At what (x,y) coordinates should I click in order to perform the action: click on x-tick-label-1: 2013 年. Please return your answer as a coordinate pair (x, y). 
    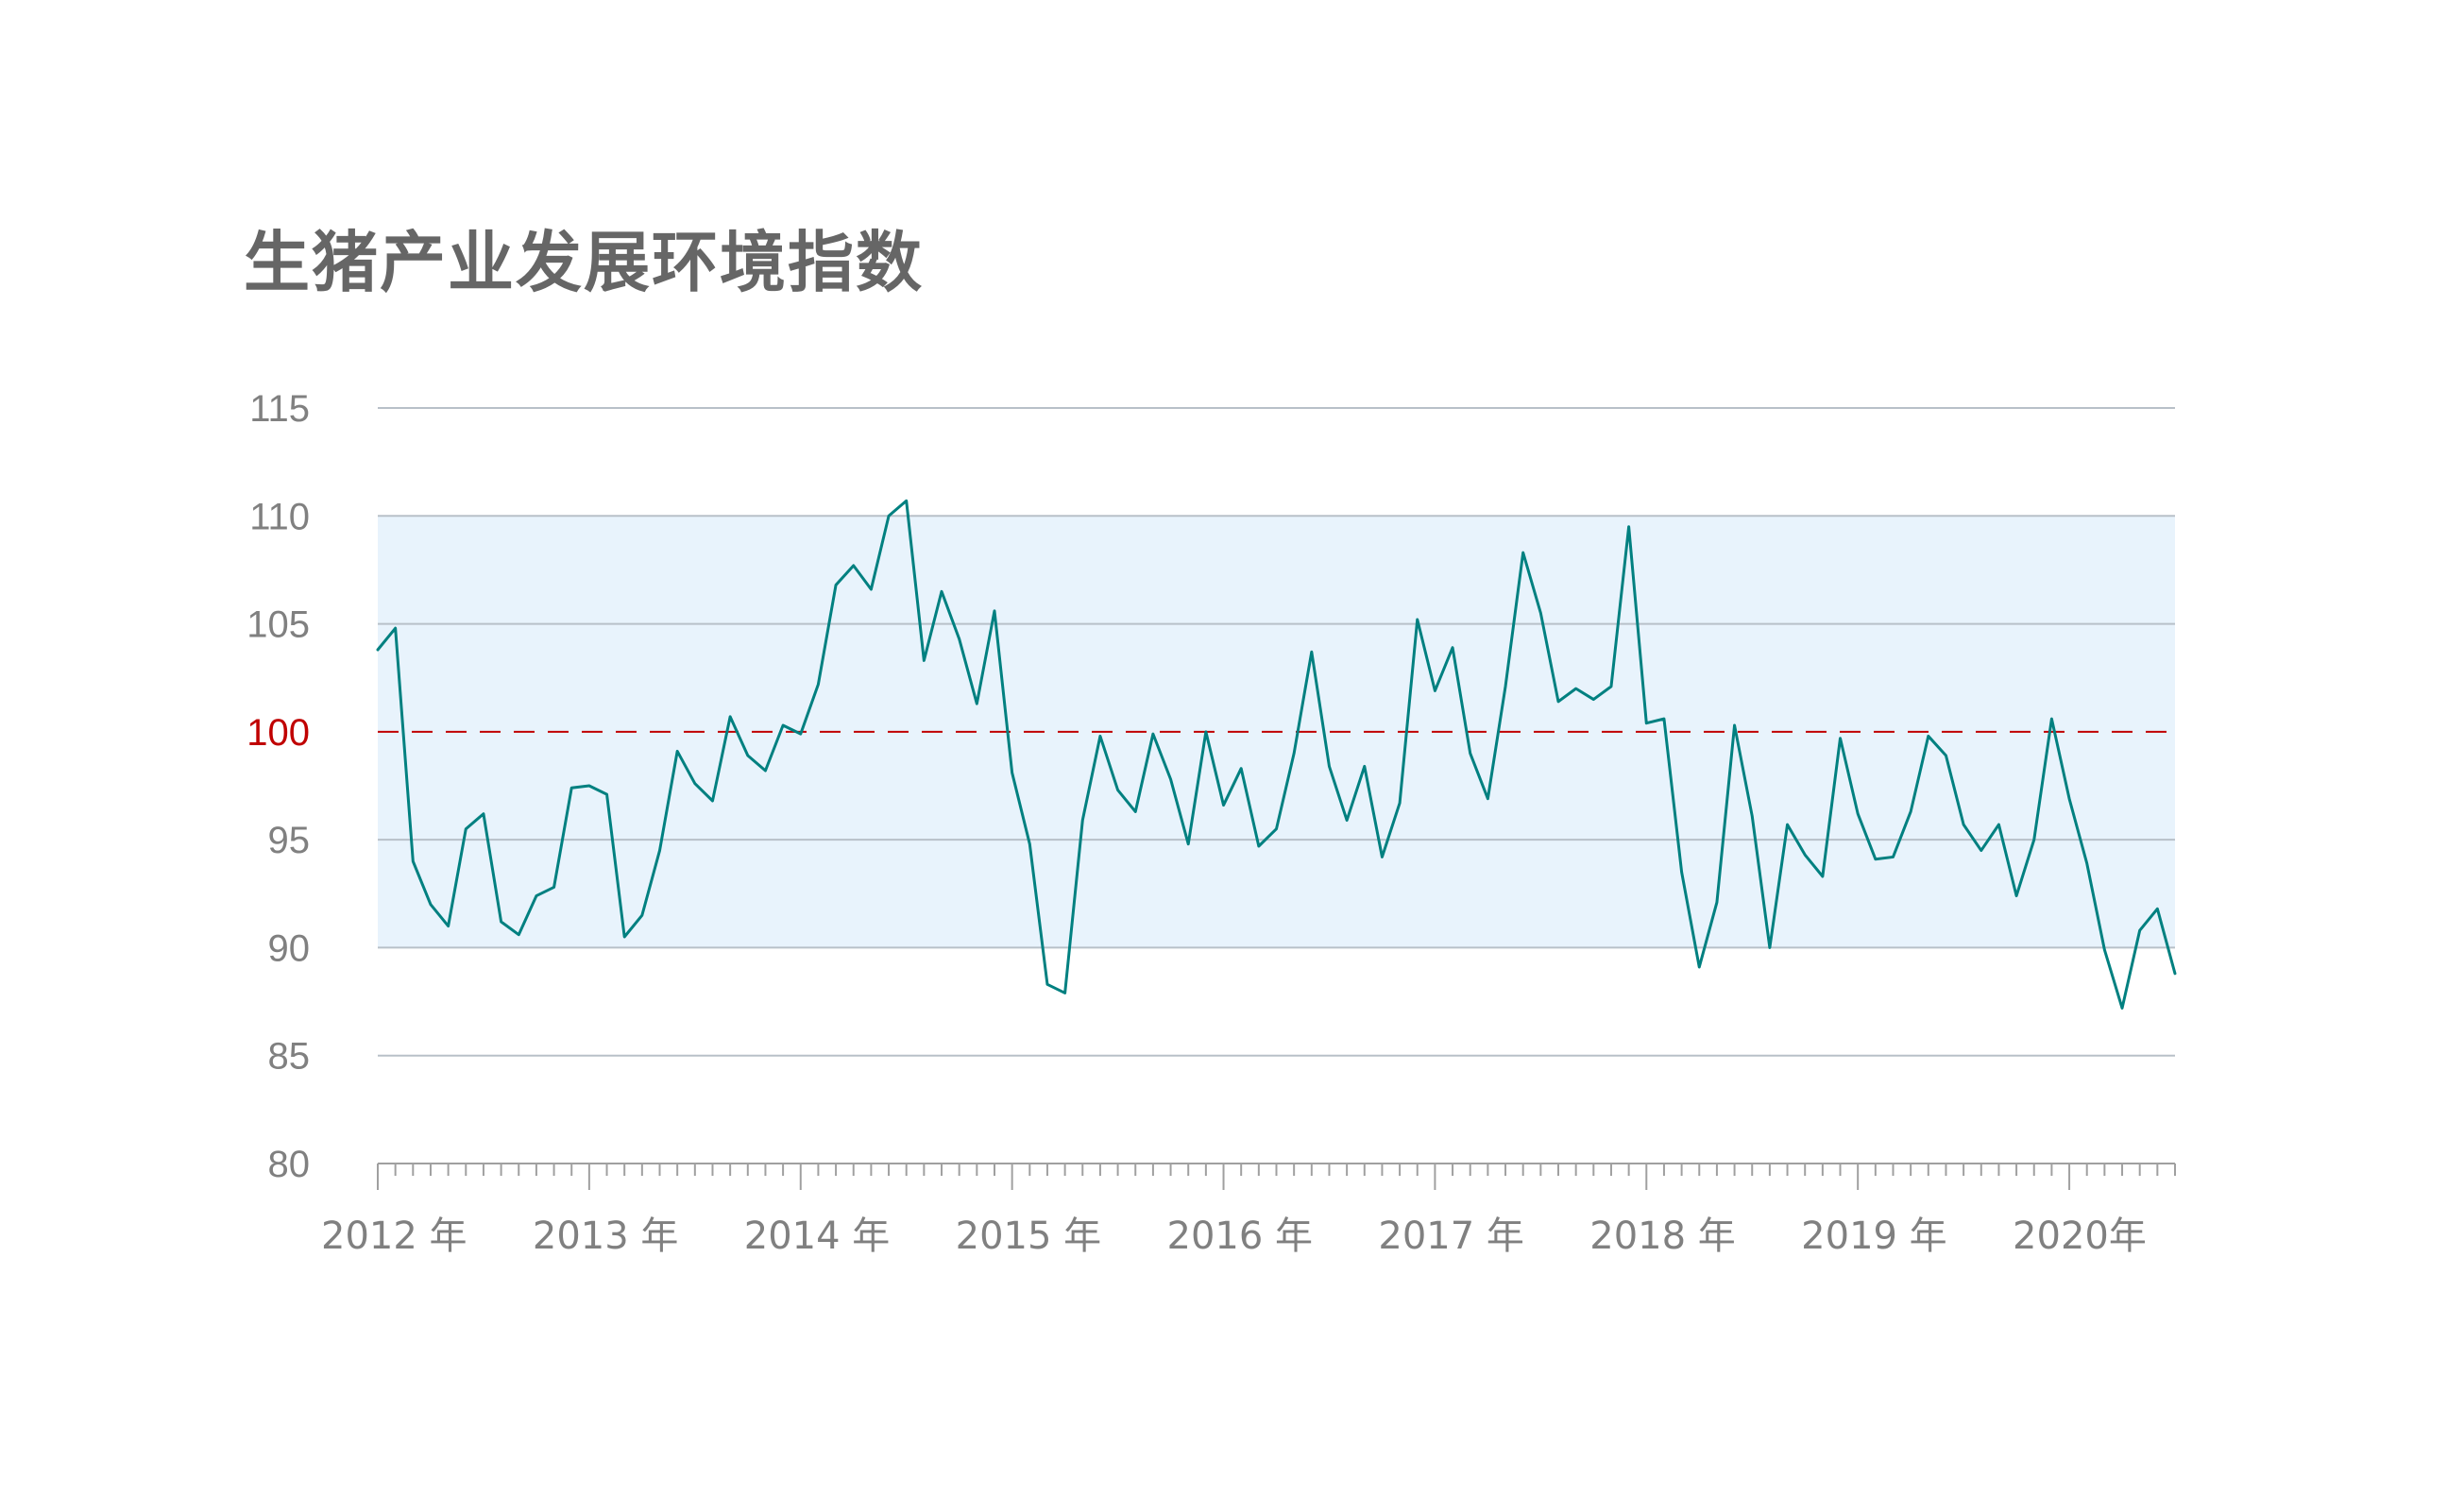
    Looking at the image, I should click on (606, 1237).